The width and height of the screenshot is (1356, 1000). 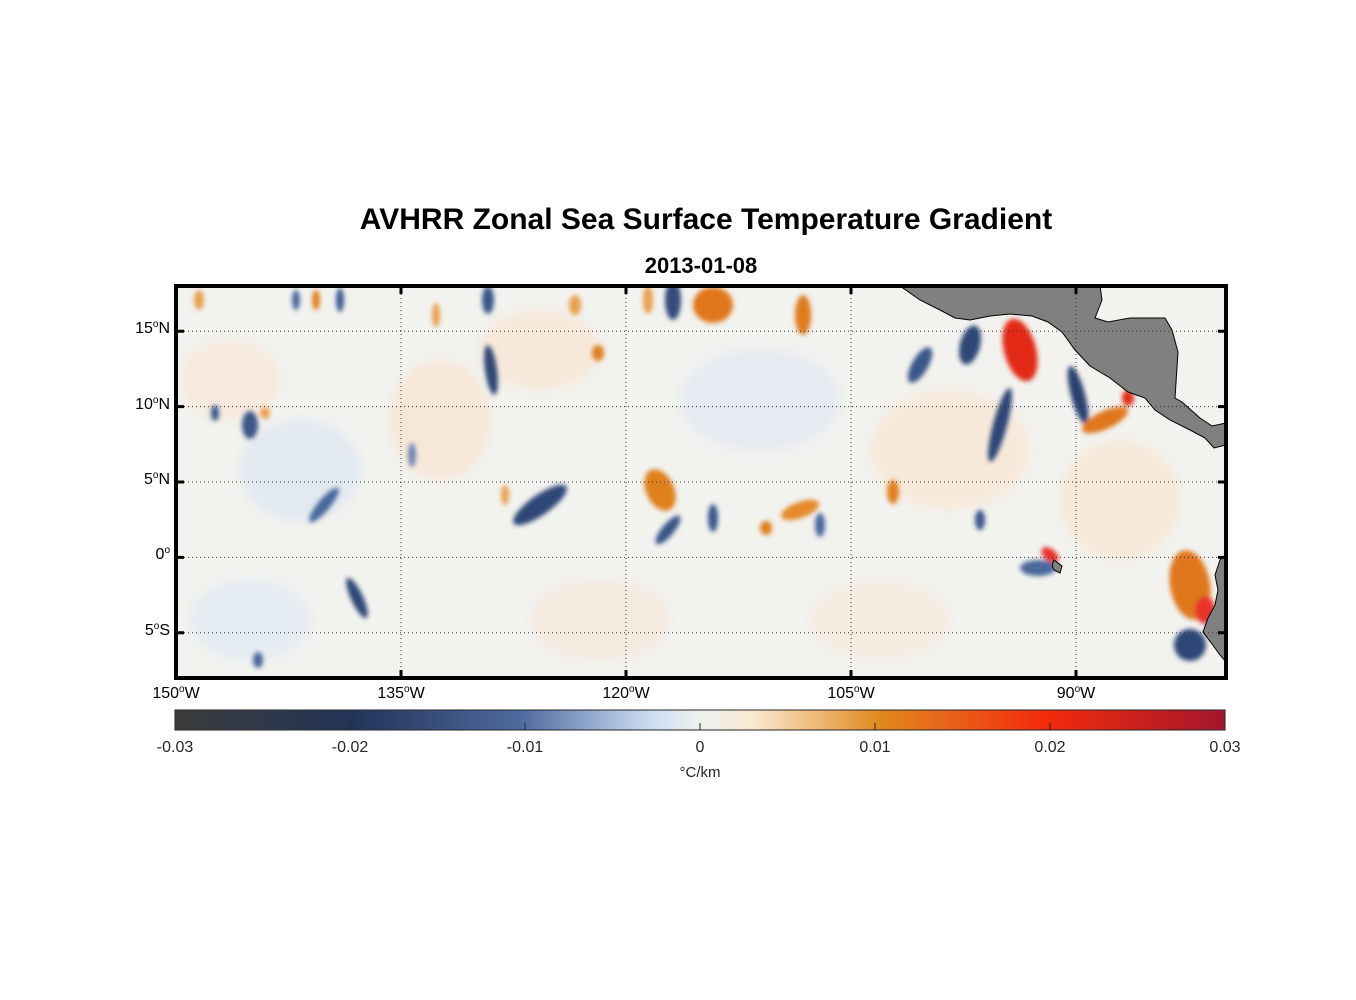 I want to click on colorbar-tick-label: 0.03, so click(x=1225, y=747).